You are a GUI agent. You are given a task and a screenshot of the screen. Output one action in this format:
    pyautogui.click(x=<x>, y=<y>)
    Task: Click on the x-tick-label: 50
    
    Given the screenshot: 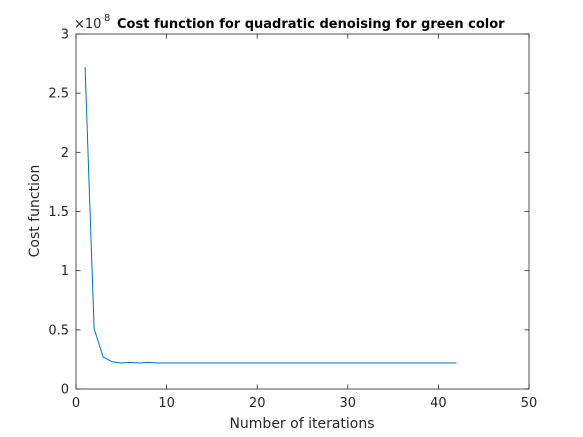 What is the action you would take?
    pyautogui.click(x=529, y=403)
    